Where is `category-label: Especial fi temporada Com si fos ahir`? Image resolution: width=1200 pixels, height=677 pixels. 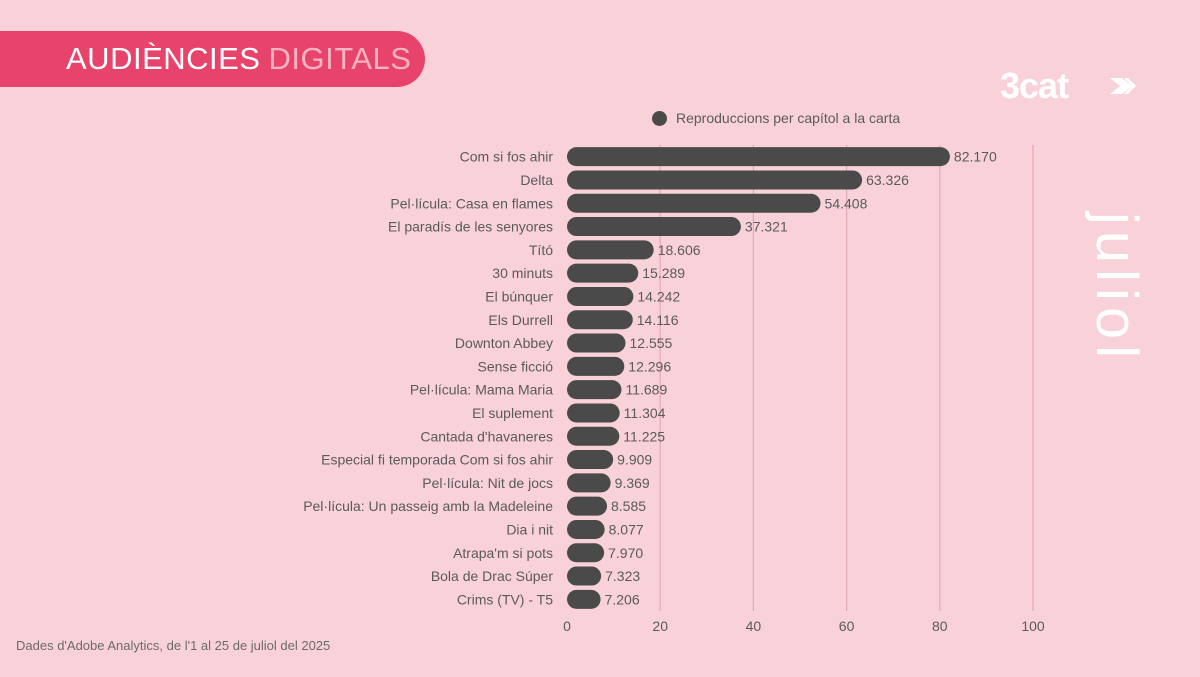
category-label: Especial fi temporada Com si fos ahir is located at coordinates (437, 460).